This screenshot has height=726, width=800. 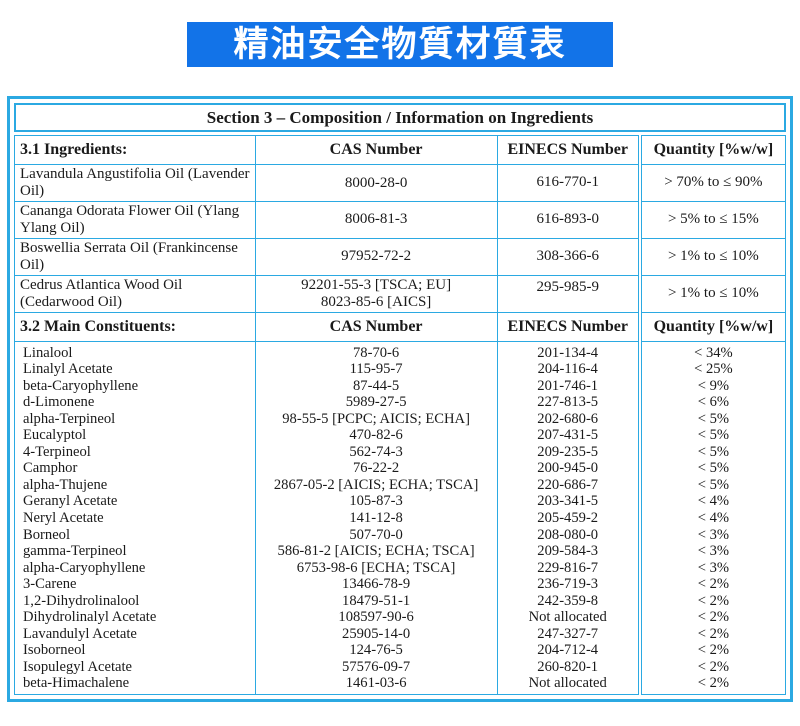 I want to click on cell-value: d-Limonene, so click(x=59, y=402).